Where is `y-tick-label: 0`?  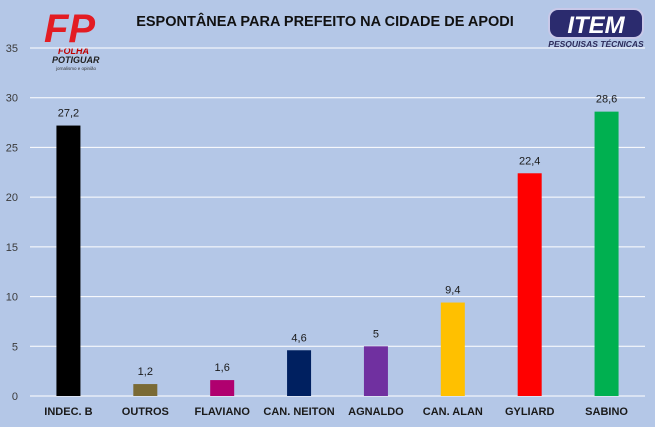 y-tick-label: 0 is located at coordinates (15, 397).